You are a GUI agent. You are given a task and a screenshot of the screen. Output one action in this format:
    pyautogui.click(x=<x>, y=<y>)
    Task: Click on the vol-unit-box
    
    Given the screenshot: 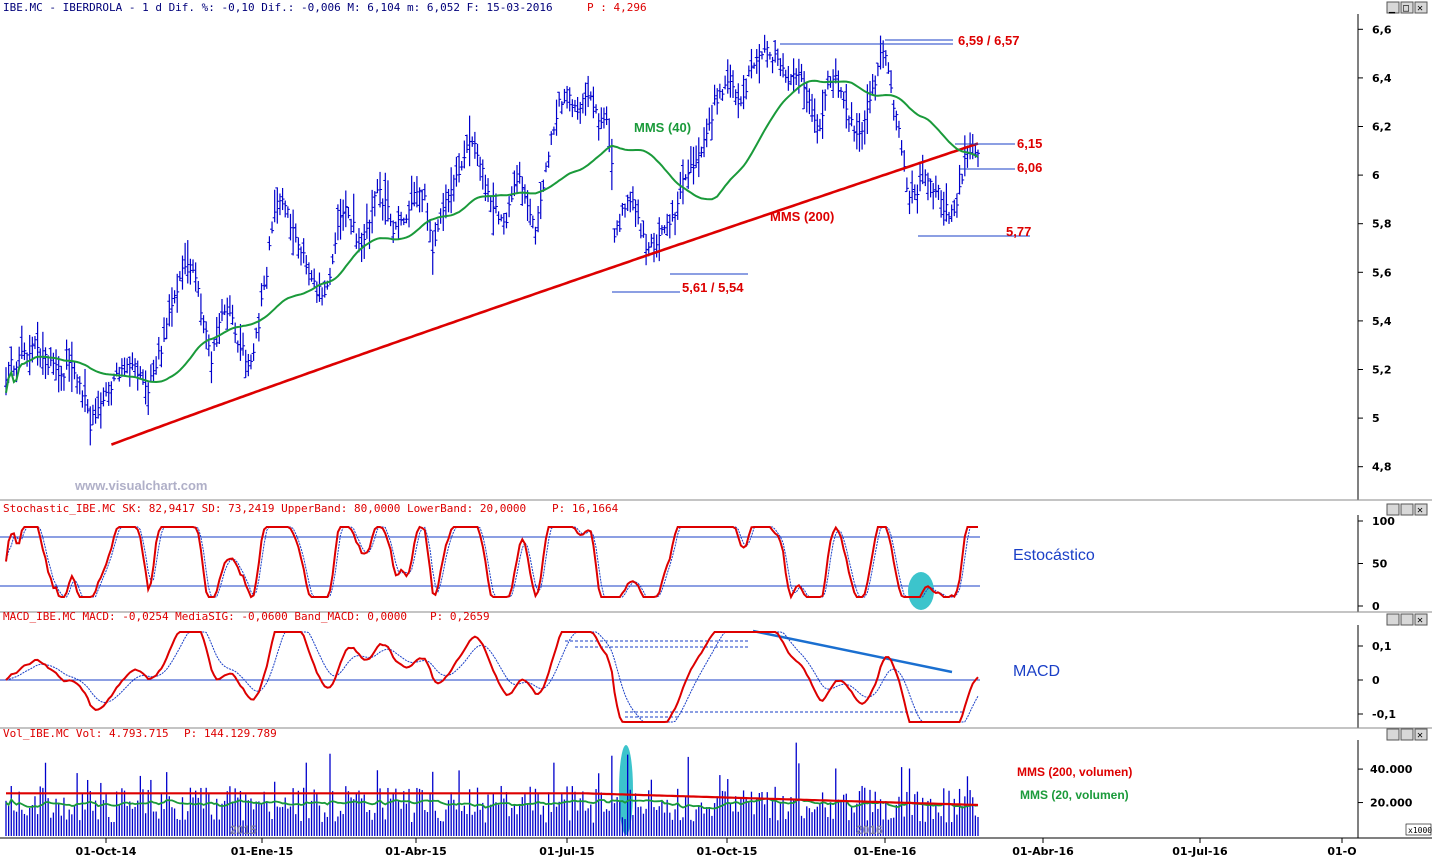 What is the action you would take?
    pyautogui.click(x=1418, y=829)
    